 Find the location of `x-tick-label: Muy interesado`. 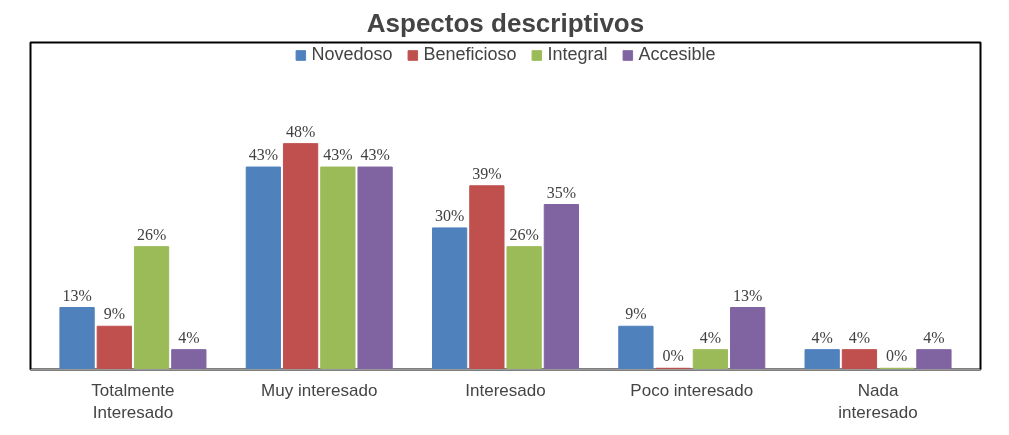

x-tick-label: Muy interesado is located at coordinates (319, 390).